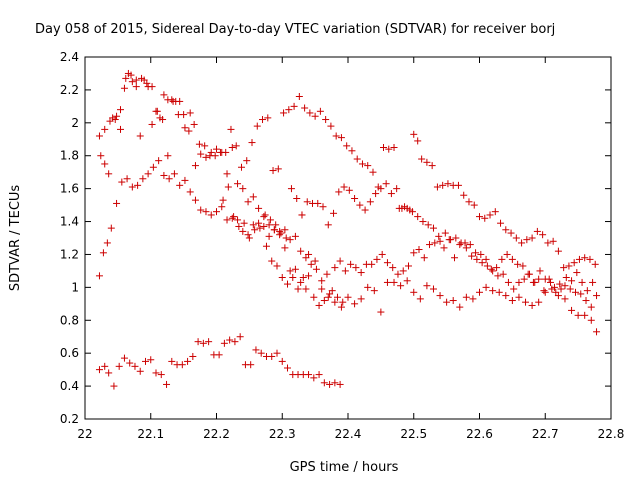 This screenshot has width=640, height=480. Describe the element at coordinates (69, 189) in the screenshot. I see `y-tick-label: 1.6` at that location.